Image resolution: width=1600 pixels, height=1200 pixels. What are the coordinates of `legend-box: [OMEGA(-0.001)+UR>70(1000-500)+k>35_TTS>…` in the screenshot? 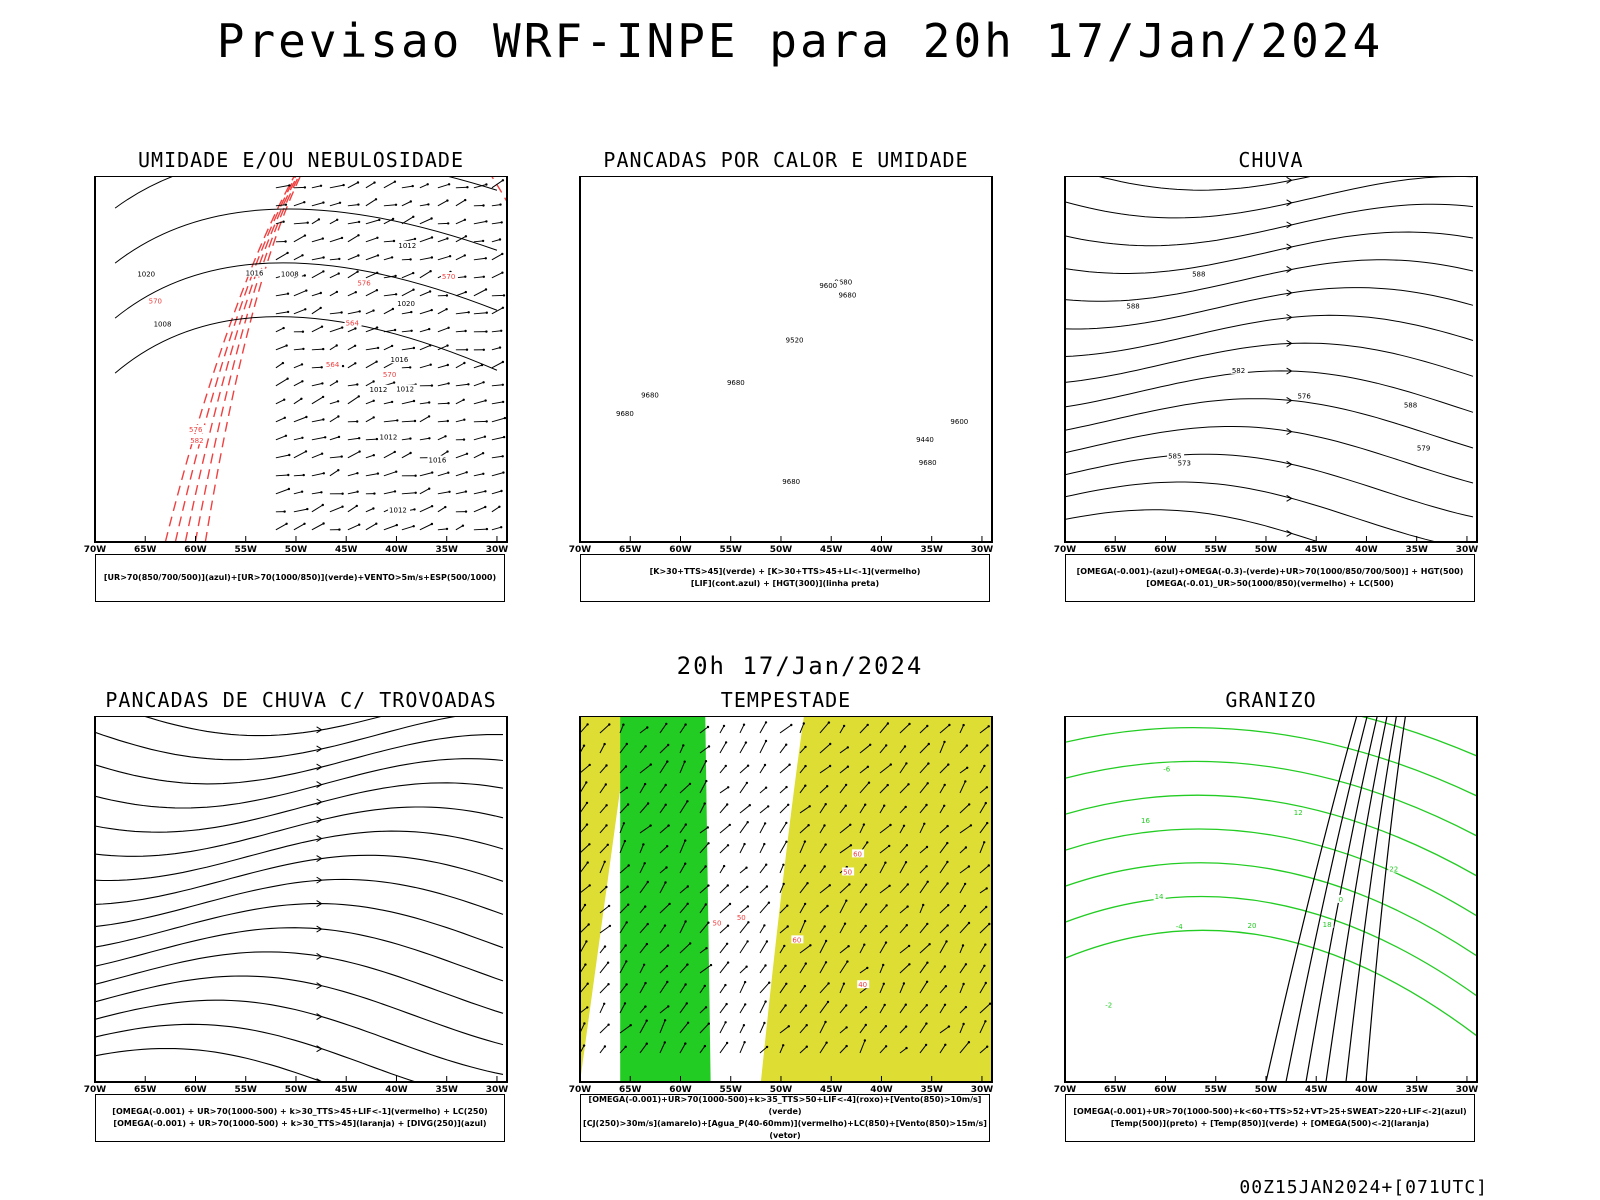 It's located at (785, 1118).